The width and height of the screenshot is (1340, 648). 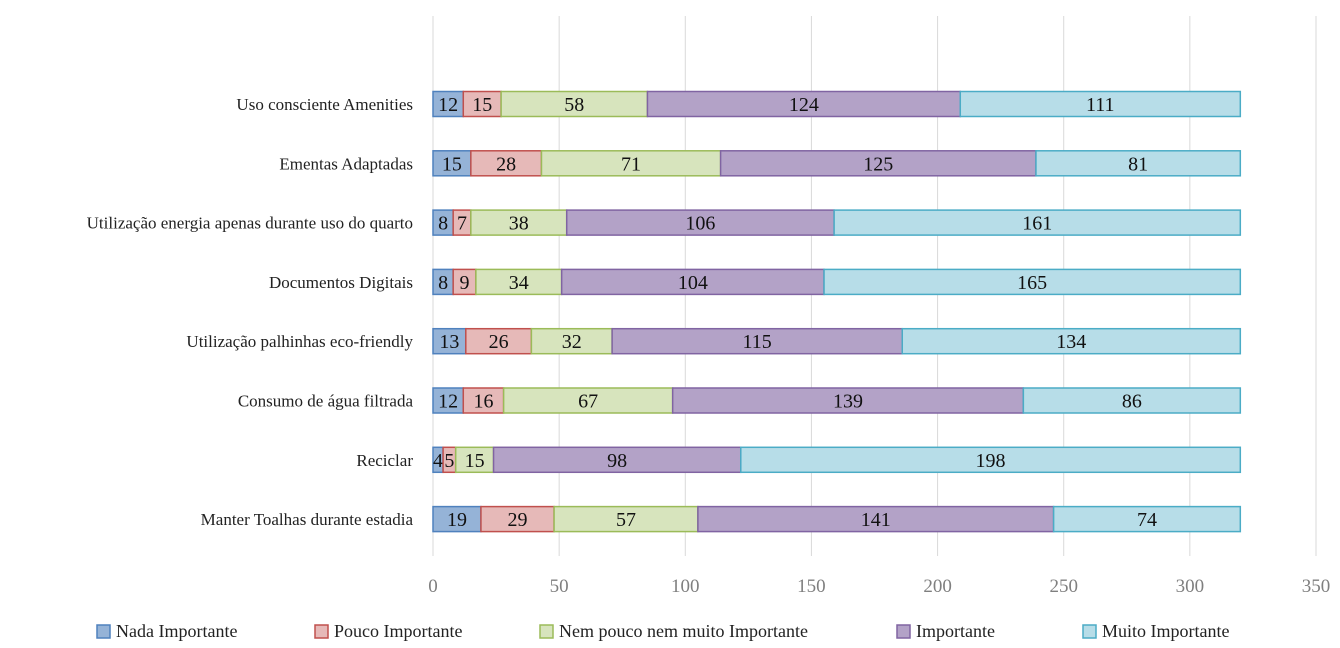 I want to click on data-label: 104, so click(x=693, y=283).